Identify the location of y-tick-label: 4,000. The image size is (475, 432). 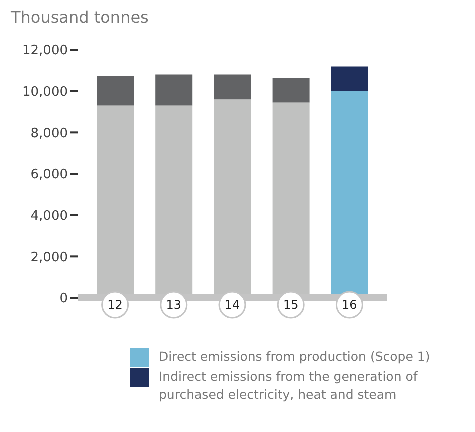
(49, 216).